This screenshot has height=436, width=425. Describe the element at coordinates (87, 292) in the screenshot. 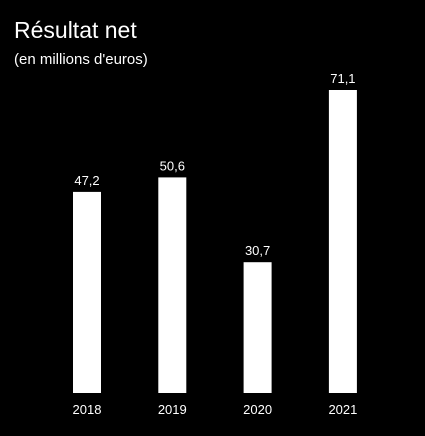

I see `bar-2018` at that location.